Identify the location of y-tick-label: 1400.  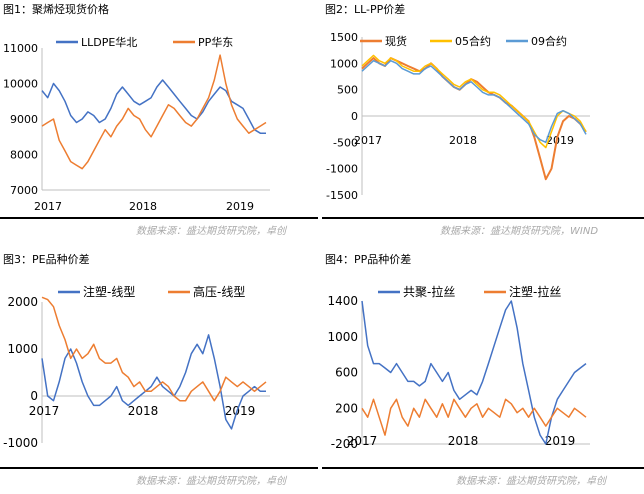
(342, 301).